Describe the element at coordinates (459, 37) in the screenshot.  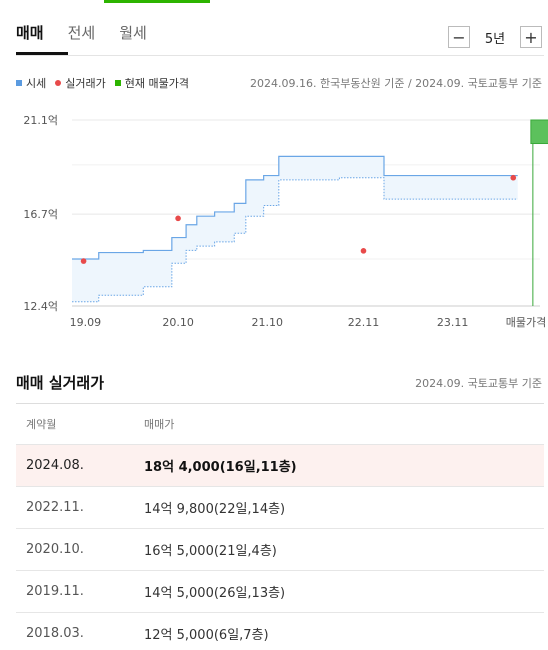
I see `period-decrease-button: −` at that location.